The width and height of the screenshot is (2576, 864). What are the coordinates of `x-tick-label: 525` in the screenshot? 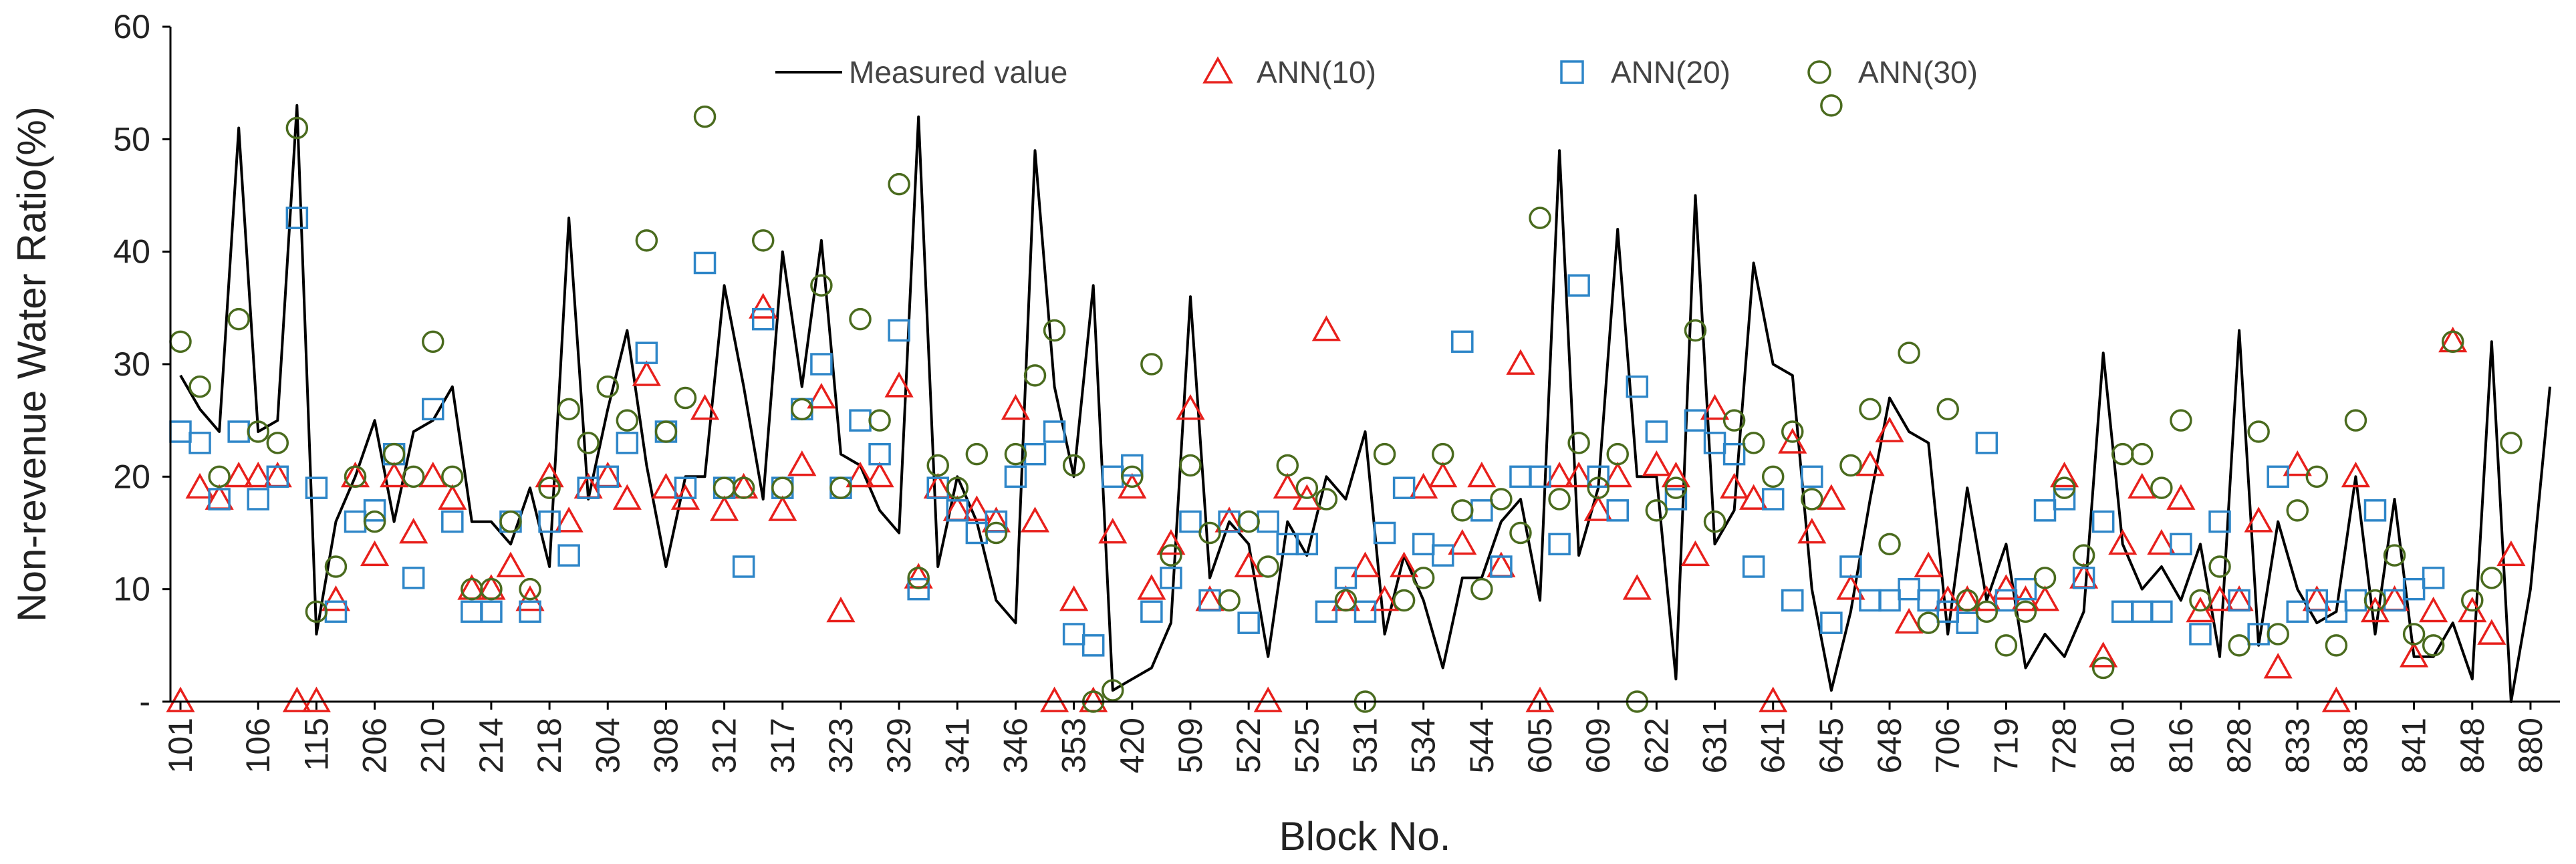 It's located at (1307, 745).